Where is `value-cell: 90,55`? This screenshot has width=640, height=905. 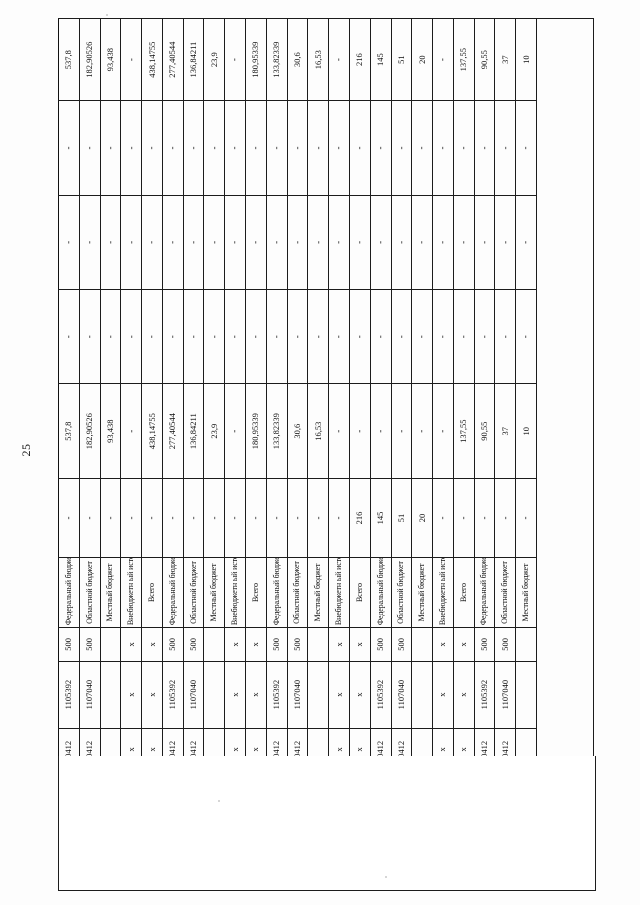 value-cell: 90,55 is located at coordinates (484, 431).